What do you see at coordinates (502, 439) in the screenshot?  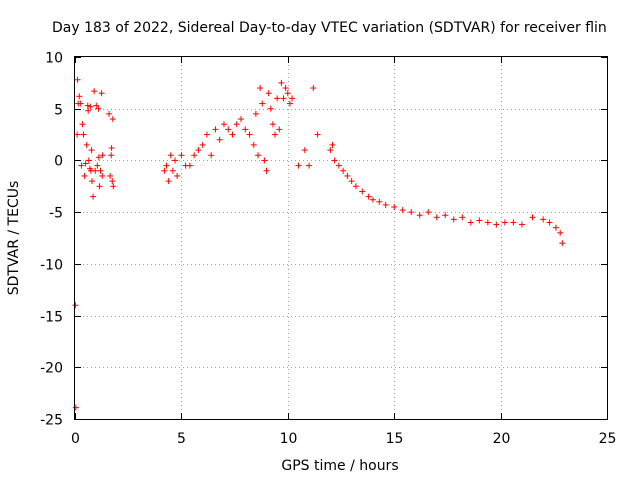 I see `x-tick-label: 20` at bounding box center [502, 439].